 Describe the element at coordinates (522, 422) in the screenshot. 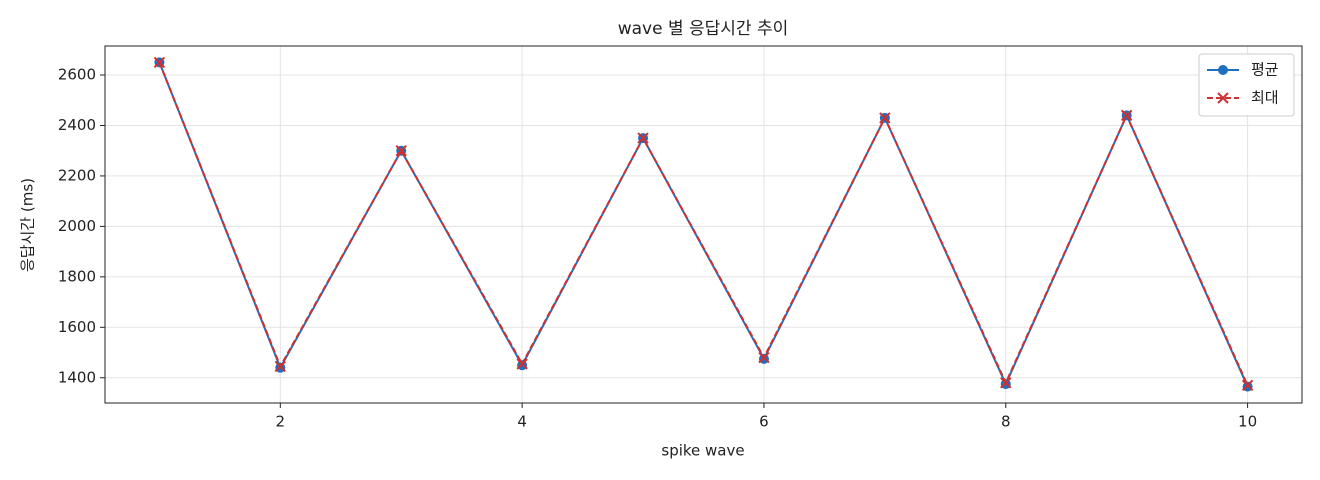

I see `x-tick-label: 4` at that location.